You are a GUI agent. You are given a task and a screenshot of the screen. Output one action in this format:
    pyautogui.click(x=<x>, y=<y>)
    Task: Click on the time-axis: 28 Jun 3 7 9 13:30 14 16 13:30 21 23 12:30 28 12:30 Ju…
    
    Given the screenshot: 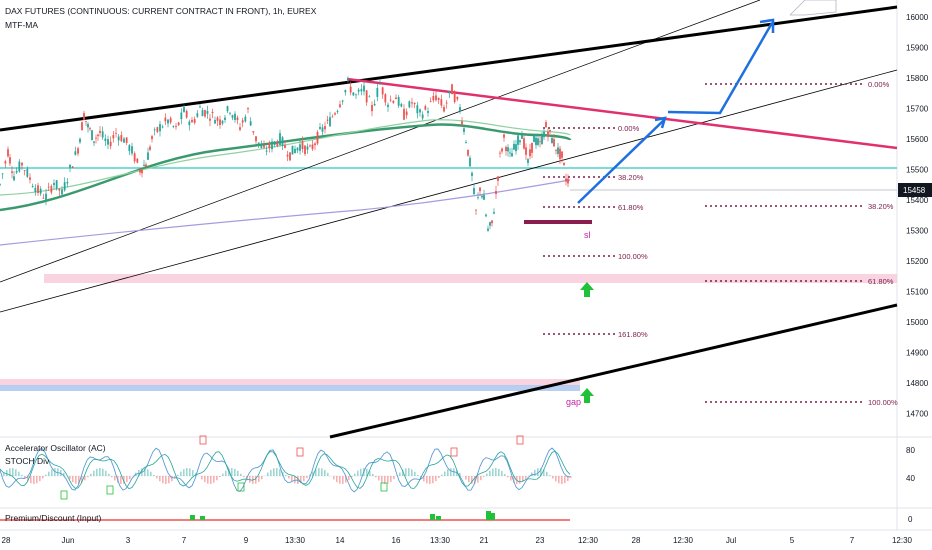 What is the action you would take?
    pyautogui.click(x=457, y=540)
    